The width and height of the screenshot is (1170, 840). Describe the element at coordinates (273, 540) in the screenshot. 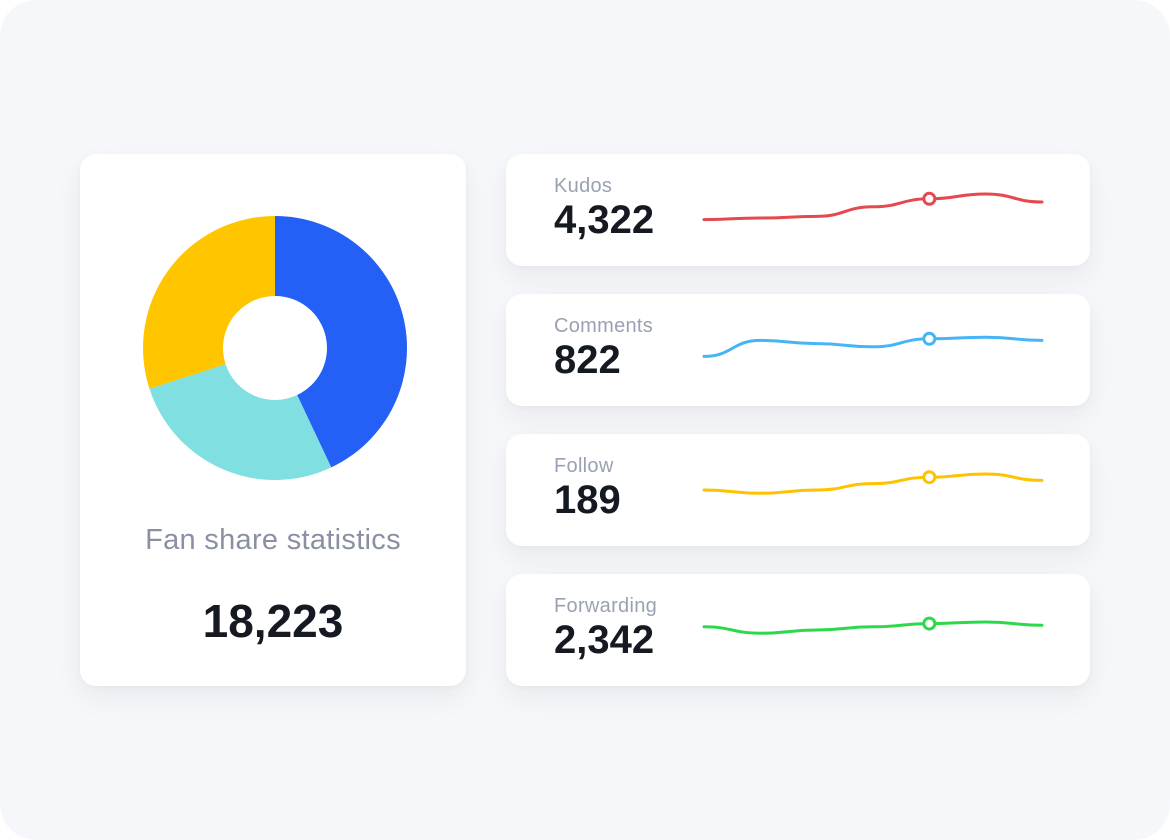

I see `fan-share-title: Fan share statistics` at that location.